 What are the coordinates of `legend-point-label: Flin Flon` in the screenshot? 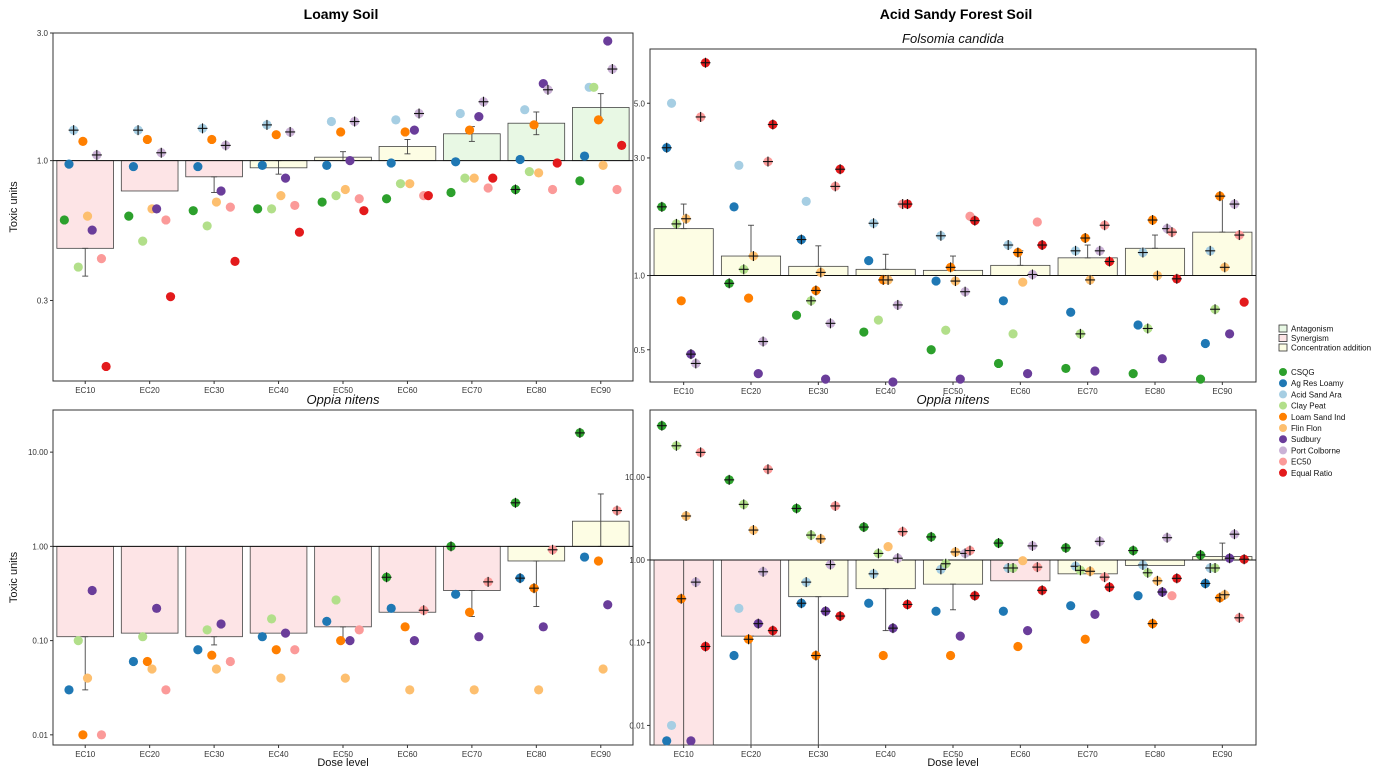 It's located at (1306, 428).